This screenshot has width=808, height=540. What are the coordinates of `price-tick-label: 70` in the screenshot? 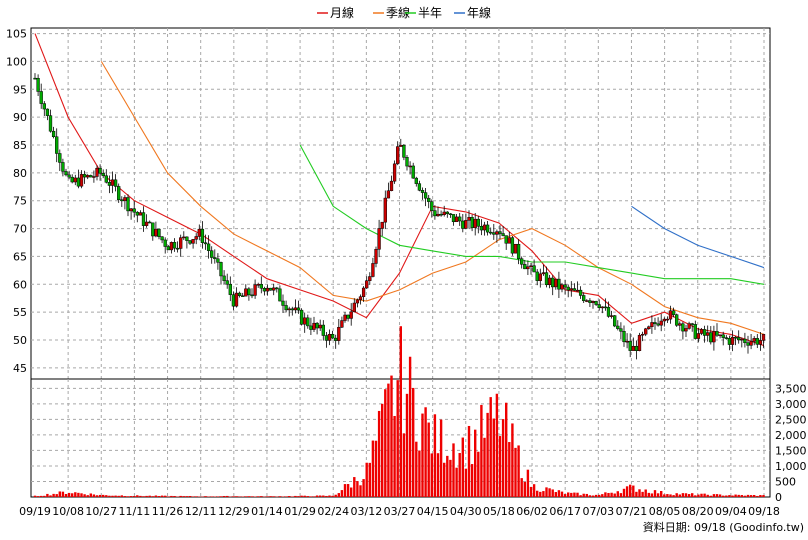 It's located at (20, 229).